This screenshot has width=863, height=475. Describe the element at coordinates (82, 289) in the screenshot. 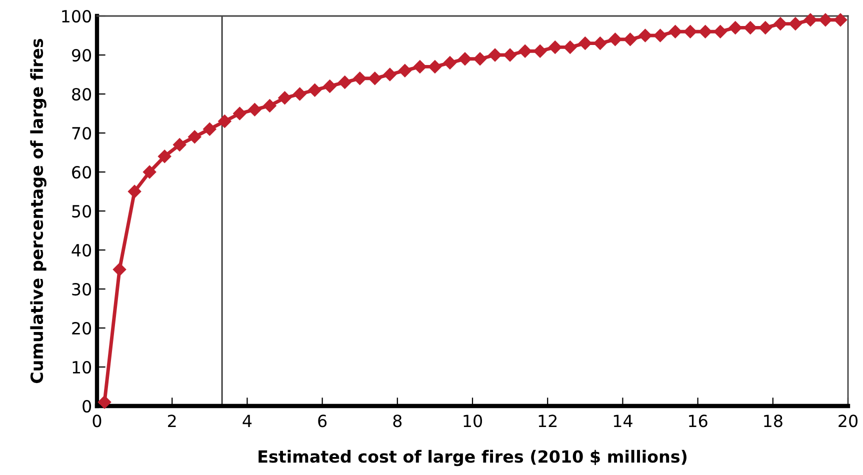

I see `y-tick-label: 30` at that location.